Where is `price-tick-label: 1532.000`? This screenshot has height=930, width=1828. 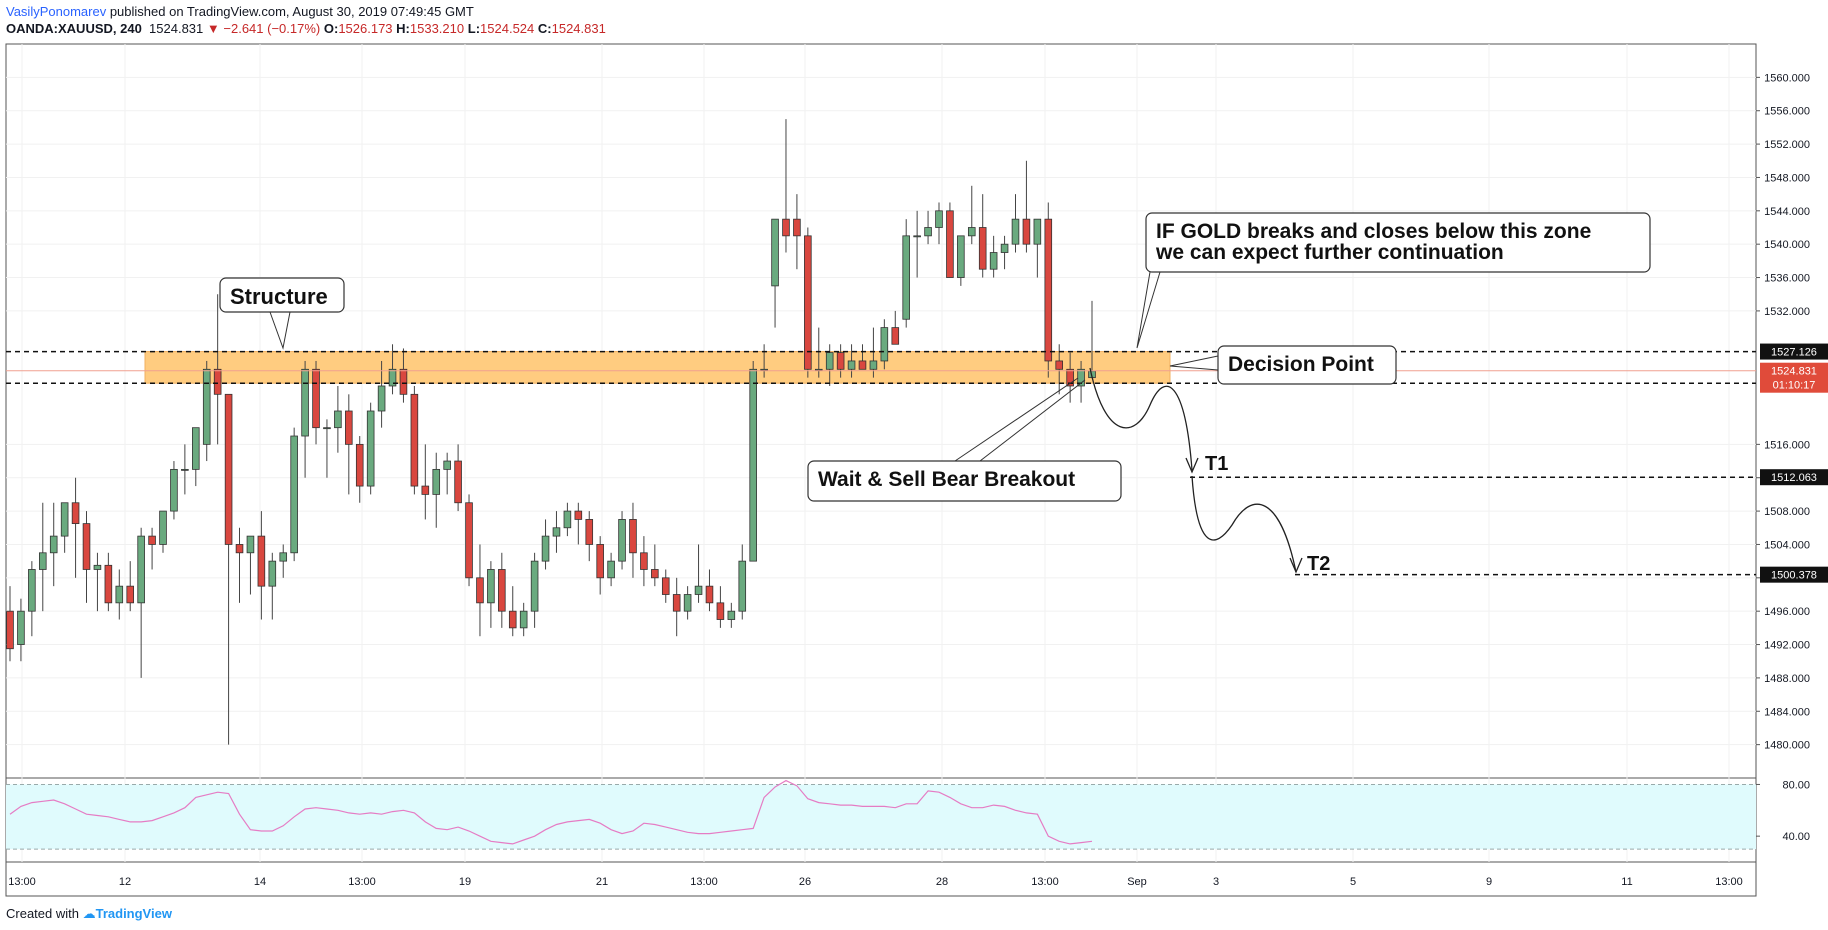
price-tick-label: 1532.000 is located at coordinates (1787, 312).